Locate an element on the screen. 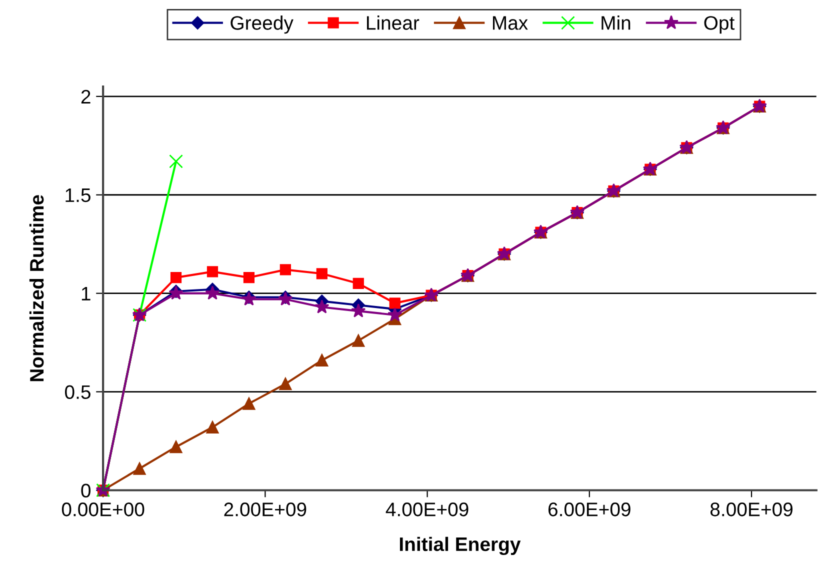  legend-label: Max is located at coordinates (510, 23).